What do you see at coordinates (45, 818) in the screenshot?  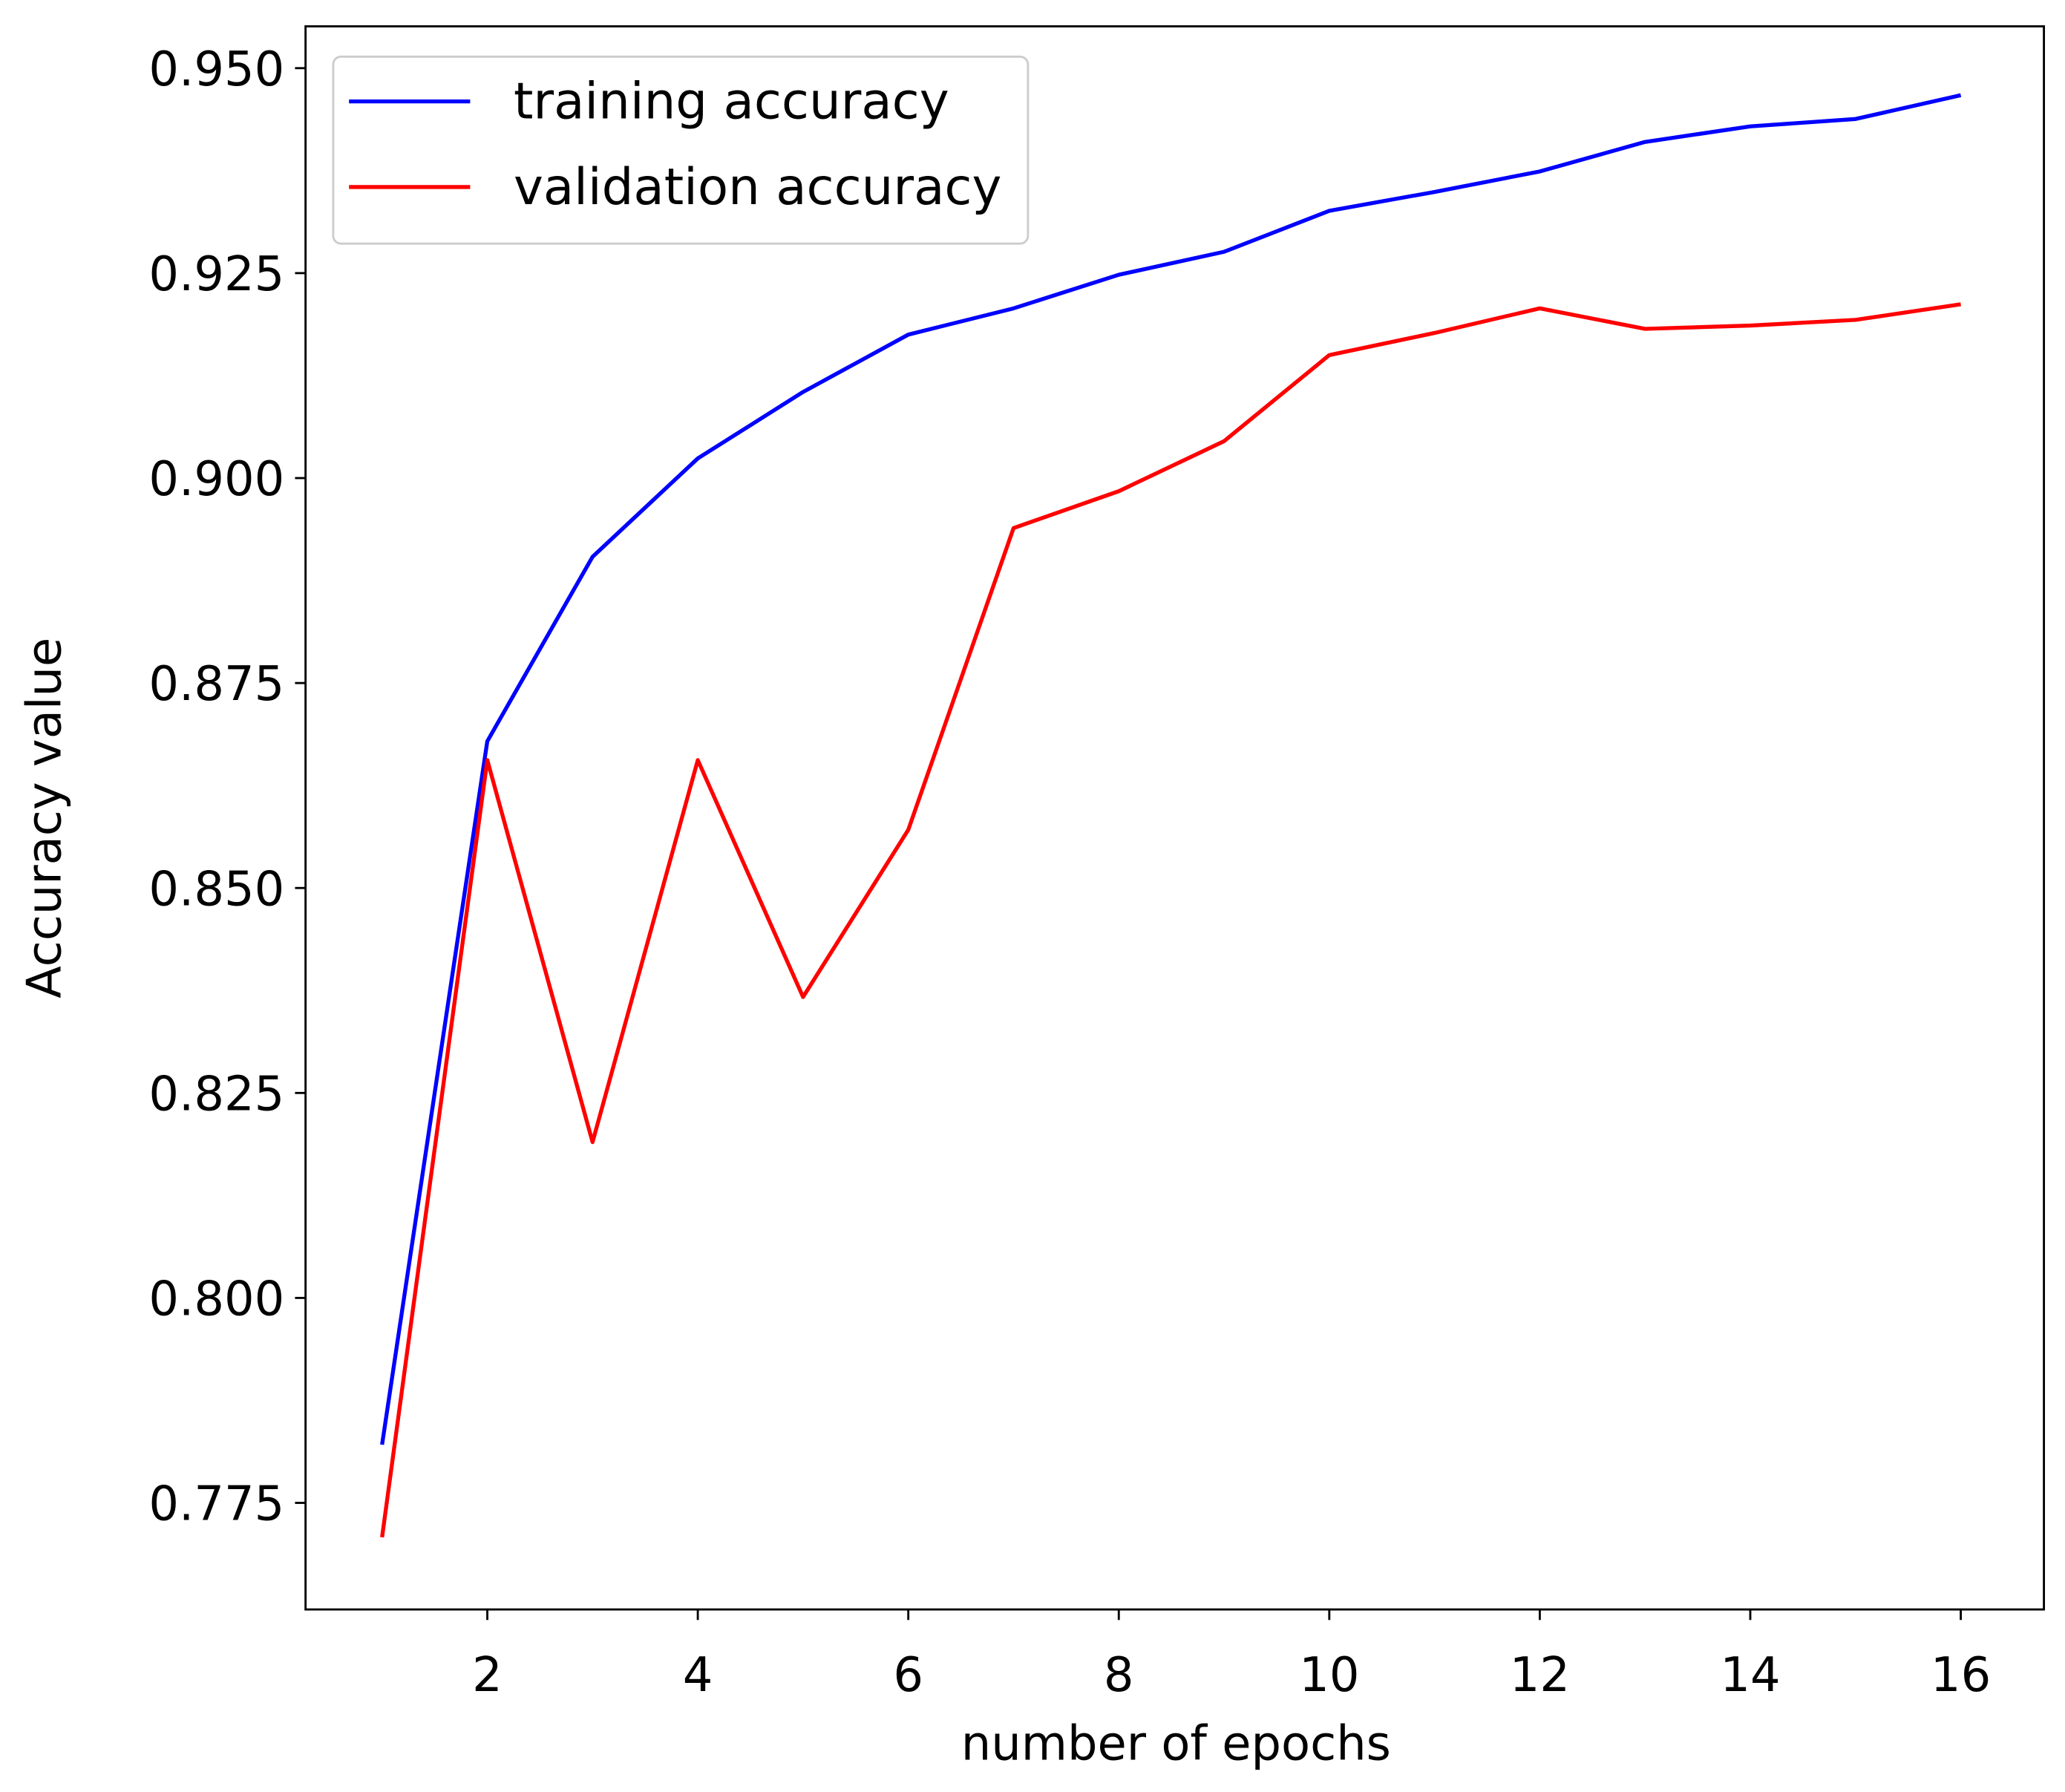 I see `y-axis-label: Accuracy value` at bounding box center [45, 818].